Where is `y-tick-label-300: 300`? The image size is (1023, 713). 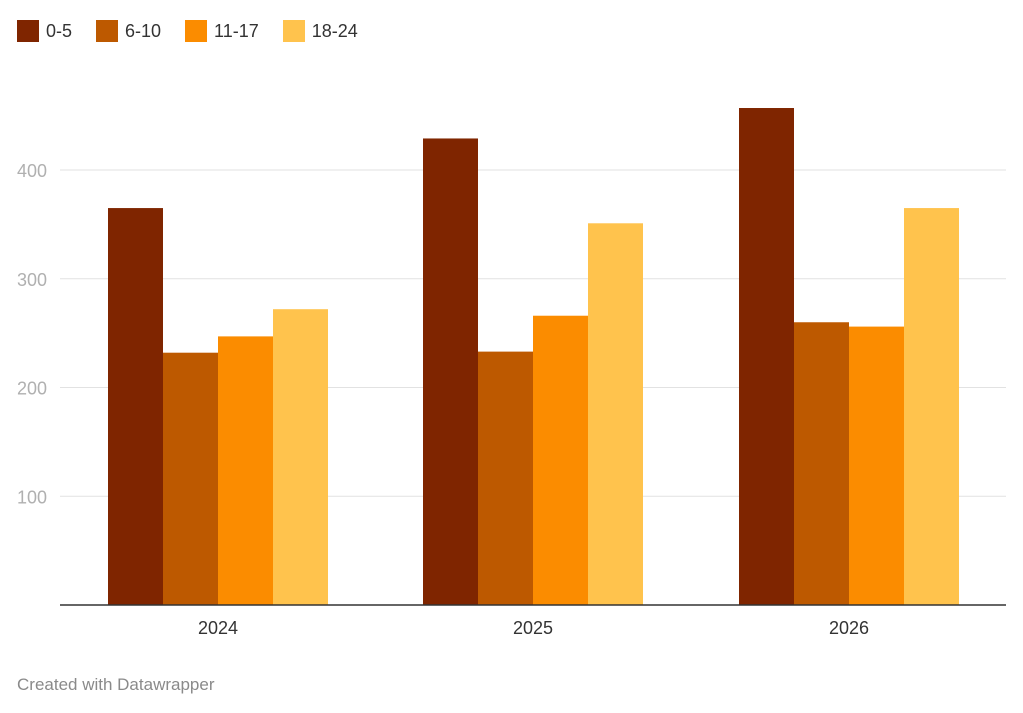 y-tick-label-300: 300 is located at coordinates (32, 280).